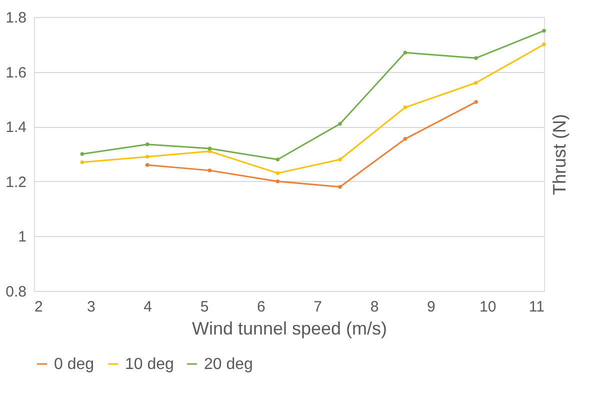 The height and width of the screenshot is (413, 599). I want to click on x-tick-label: 2, so click(38, 307).